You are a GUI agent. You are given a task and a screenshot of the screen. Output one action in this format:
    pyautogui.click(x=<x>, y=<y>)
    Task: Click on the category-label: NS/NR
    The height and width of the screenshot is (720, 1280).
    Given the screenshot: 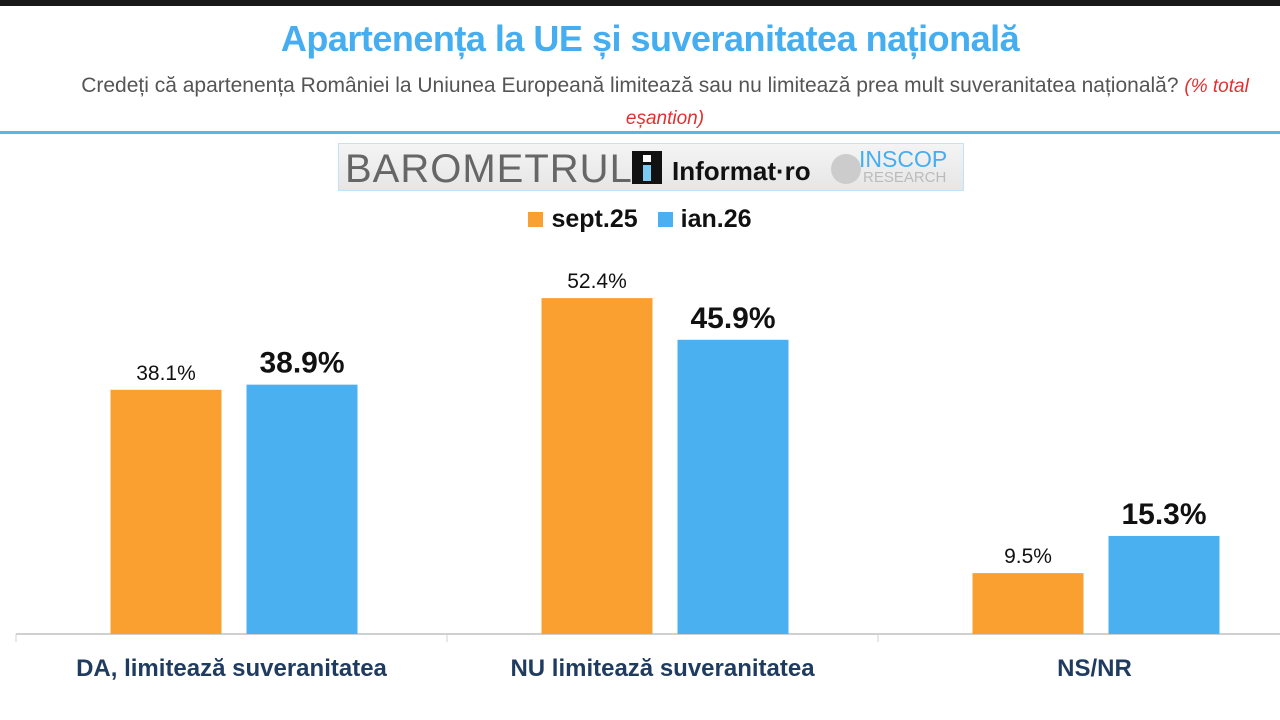 What is the action you would take?
    pyautogui.click(x=1094, y=668)
    